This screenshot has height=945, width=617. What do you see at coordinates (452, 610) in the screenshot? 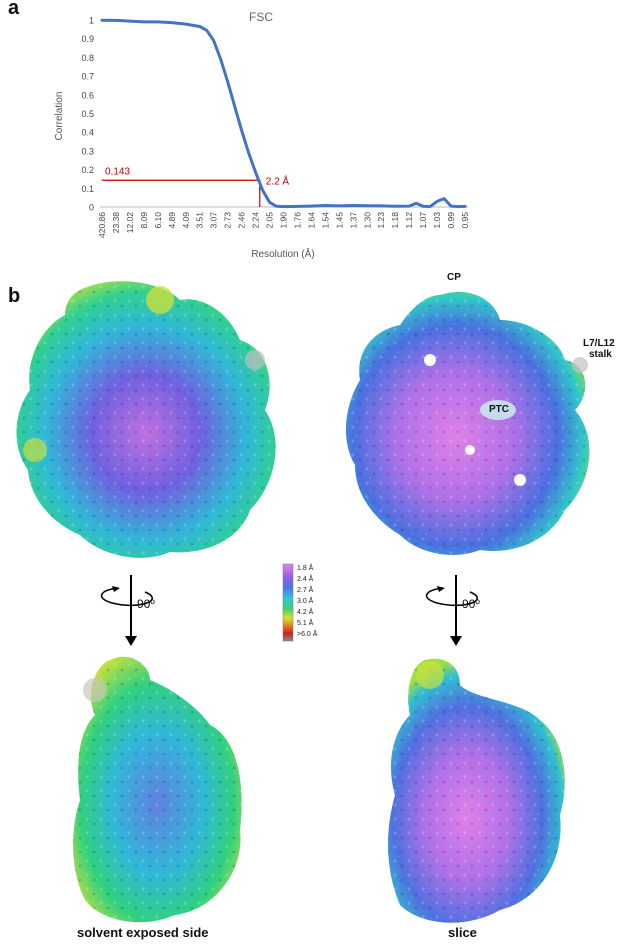
I see `rotation-arrow-right: 90º` at bounding box center [452, 610].